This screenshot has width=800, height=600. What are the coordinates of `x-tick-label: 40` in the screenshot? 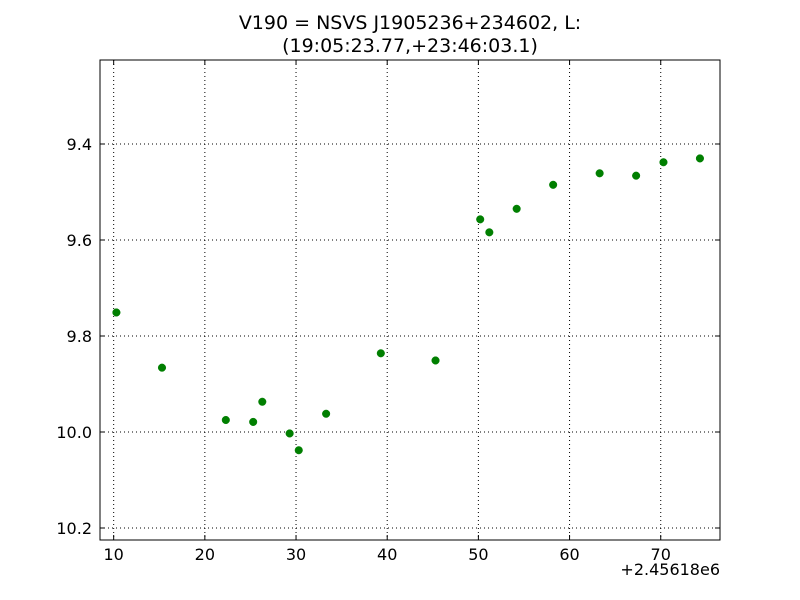 It's located at (387, 554).